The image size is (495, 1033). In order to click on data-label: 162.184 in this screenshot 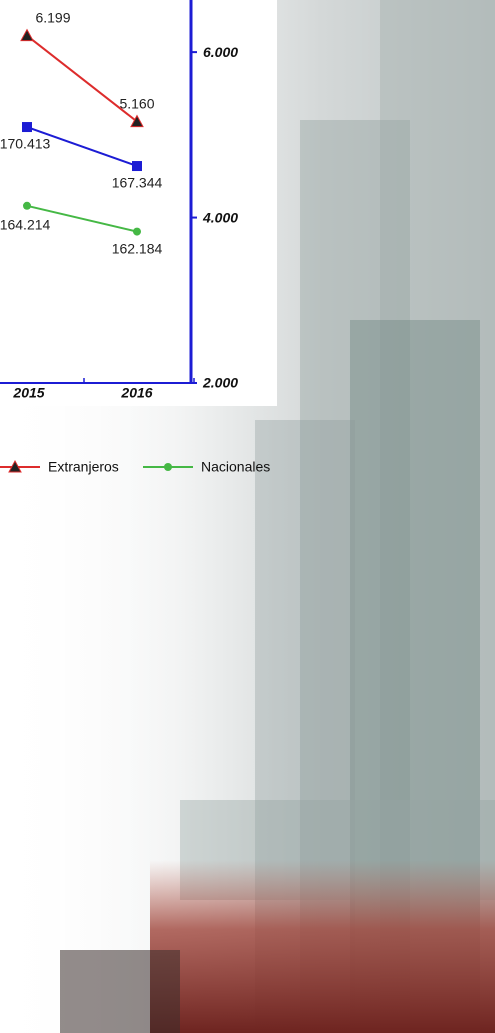, I will do `click(137, 248)`.